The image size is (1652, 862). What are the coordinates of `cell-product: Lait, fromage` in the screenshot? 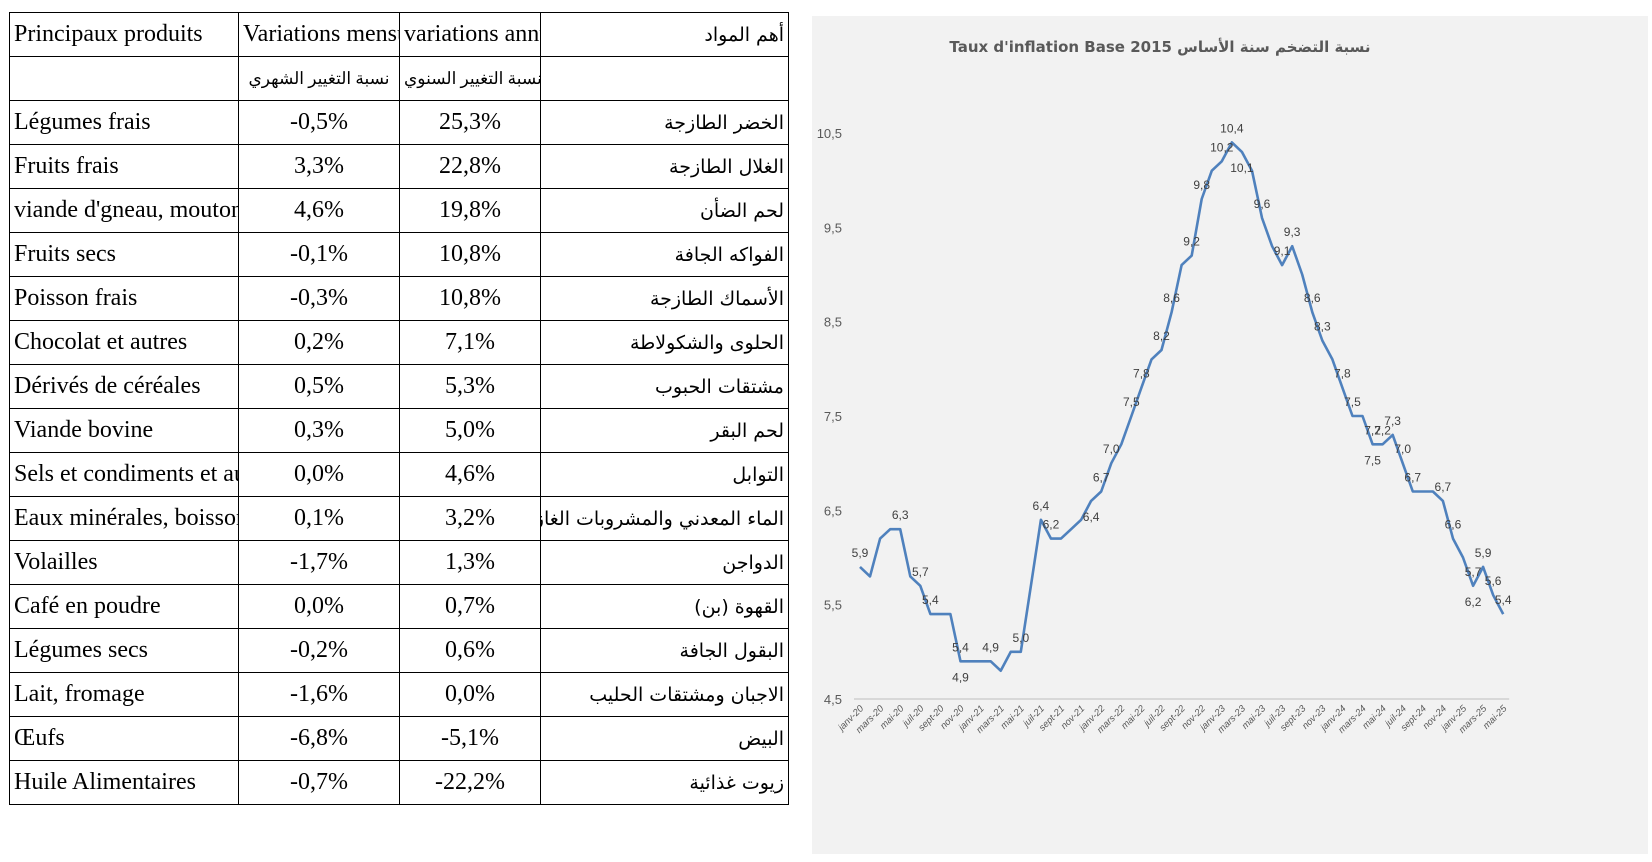 It's located at (124, 694).